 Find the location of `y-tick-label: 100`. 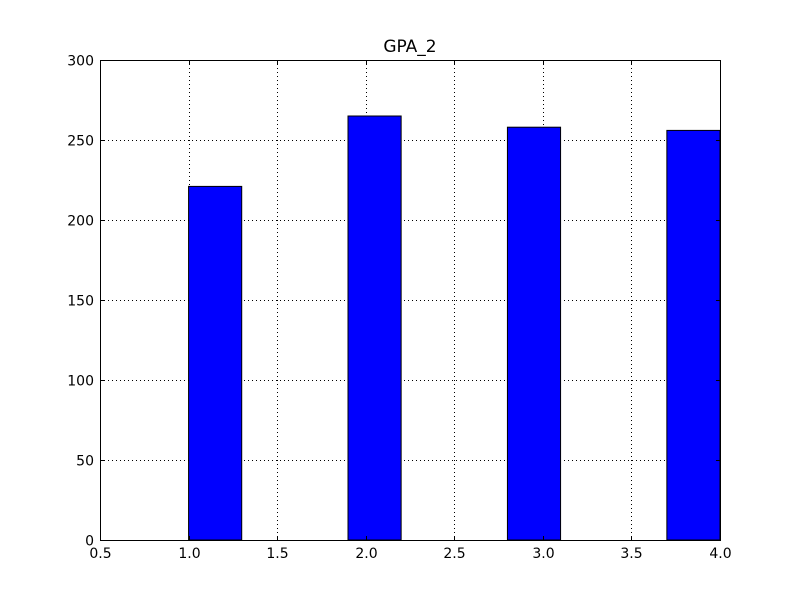

y-tick-label: 100 is located at coordinates (80, 382).